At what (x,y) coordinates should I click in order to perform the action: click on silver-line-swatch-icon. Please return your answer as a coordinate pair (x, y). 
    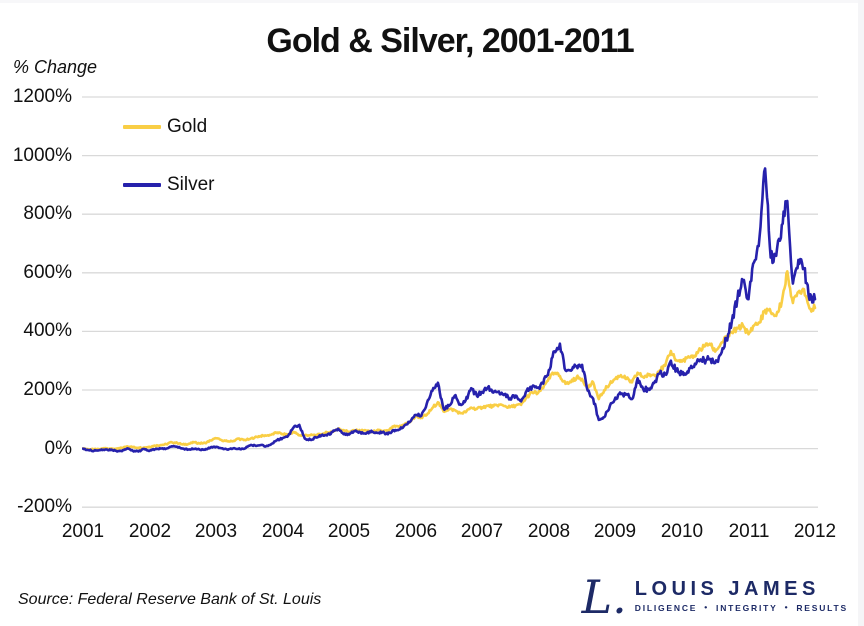
    Looking at the image, I should click on (142, 185).